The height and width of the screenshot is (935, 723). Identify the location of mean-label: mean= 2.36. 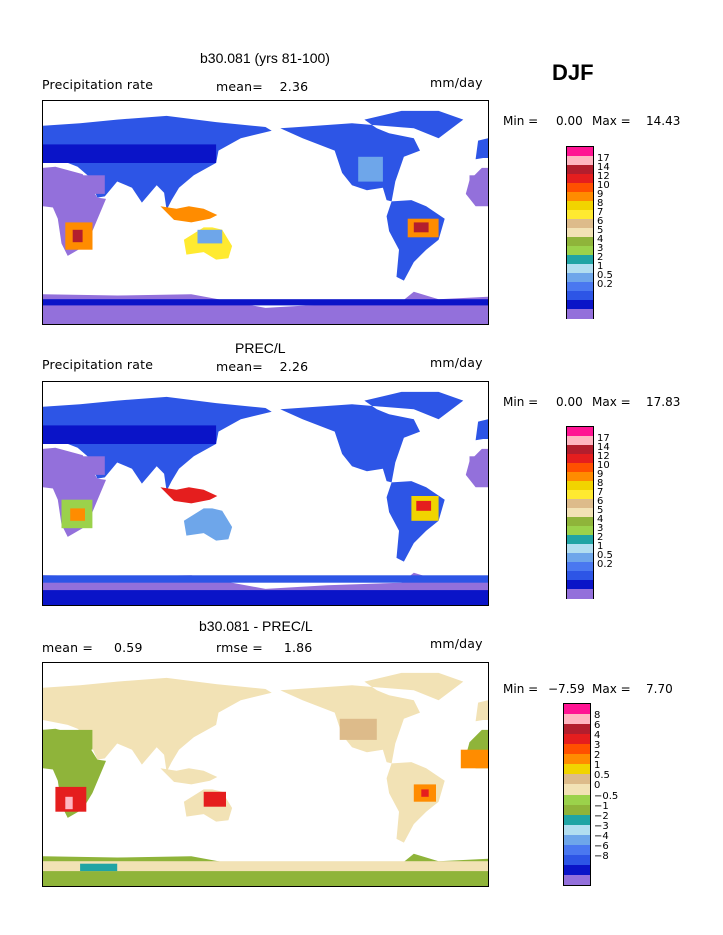
(262, 86).